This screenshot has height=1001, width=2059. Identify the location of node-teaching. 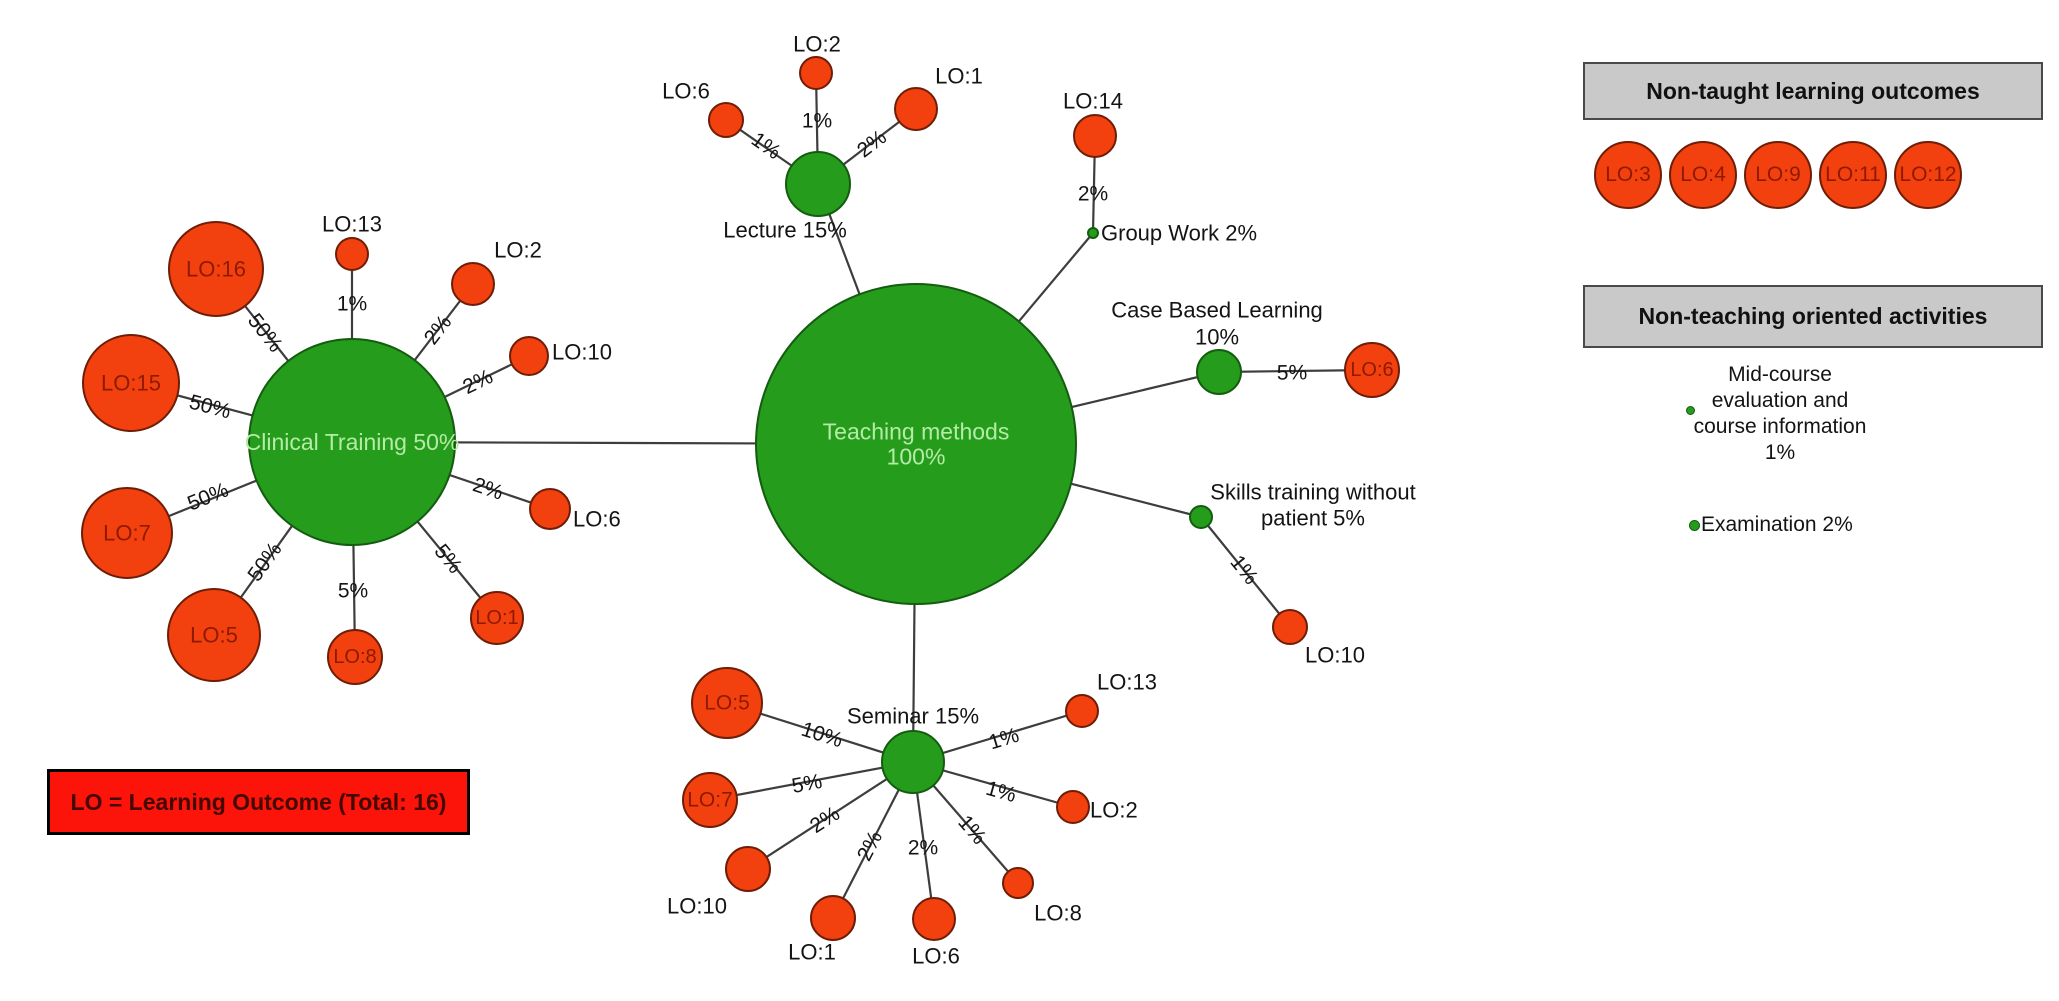
(916, 444).